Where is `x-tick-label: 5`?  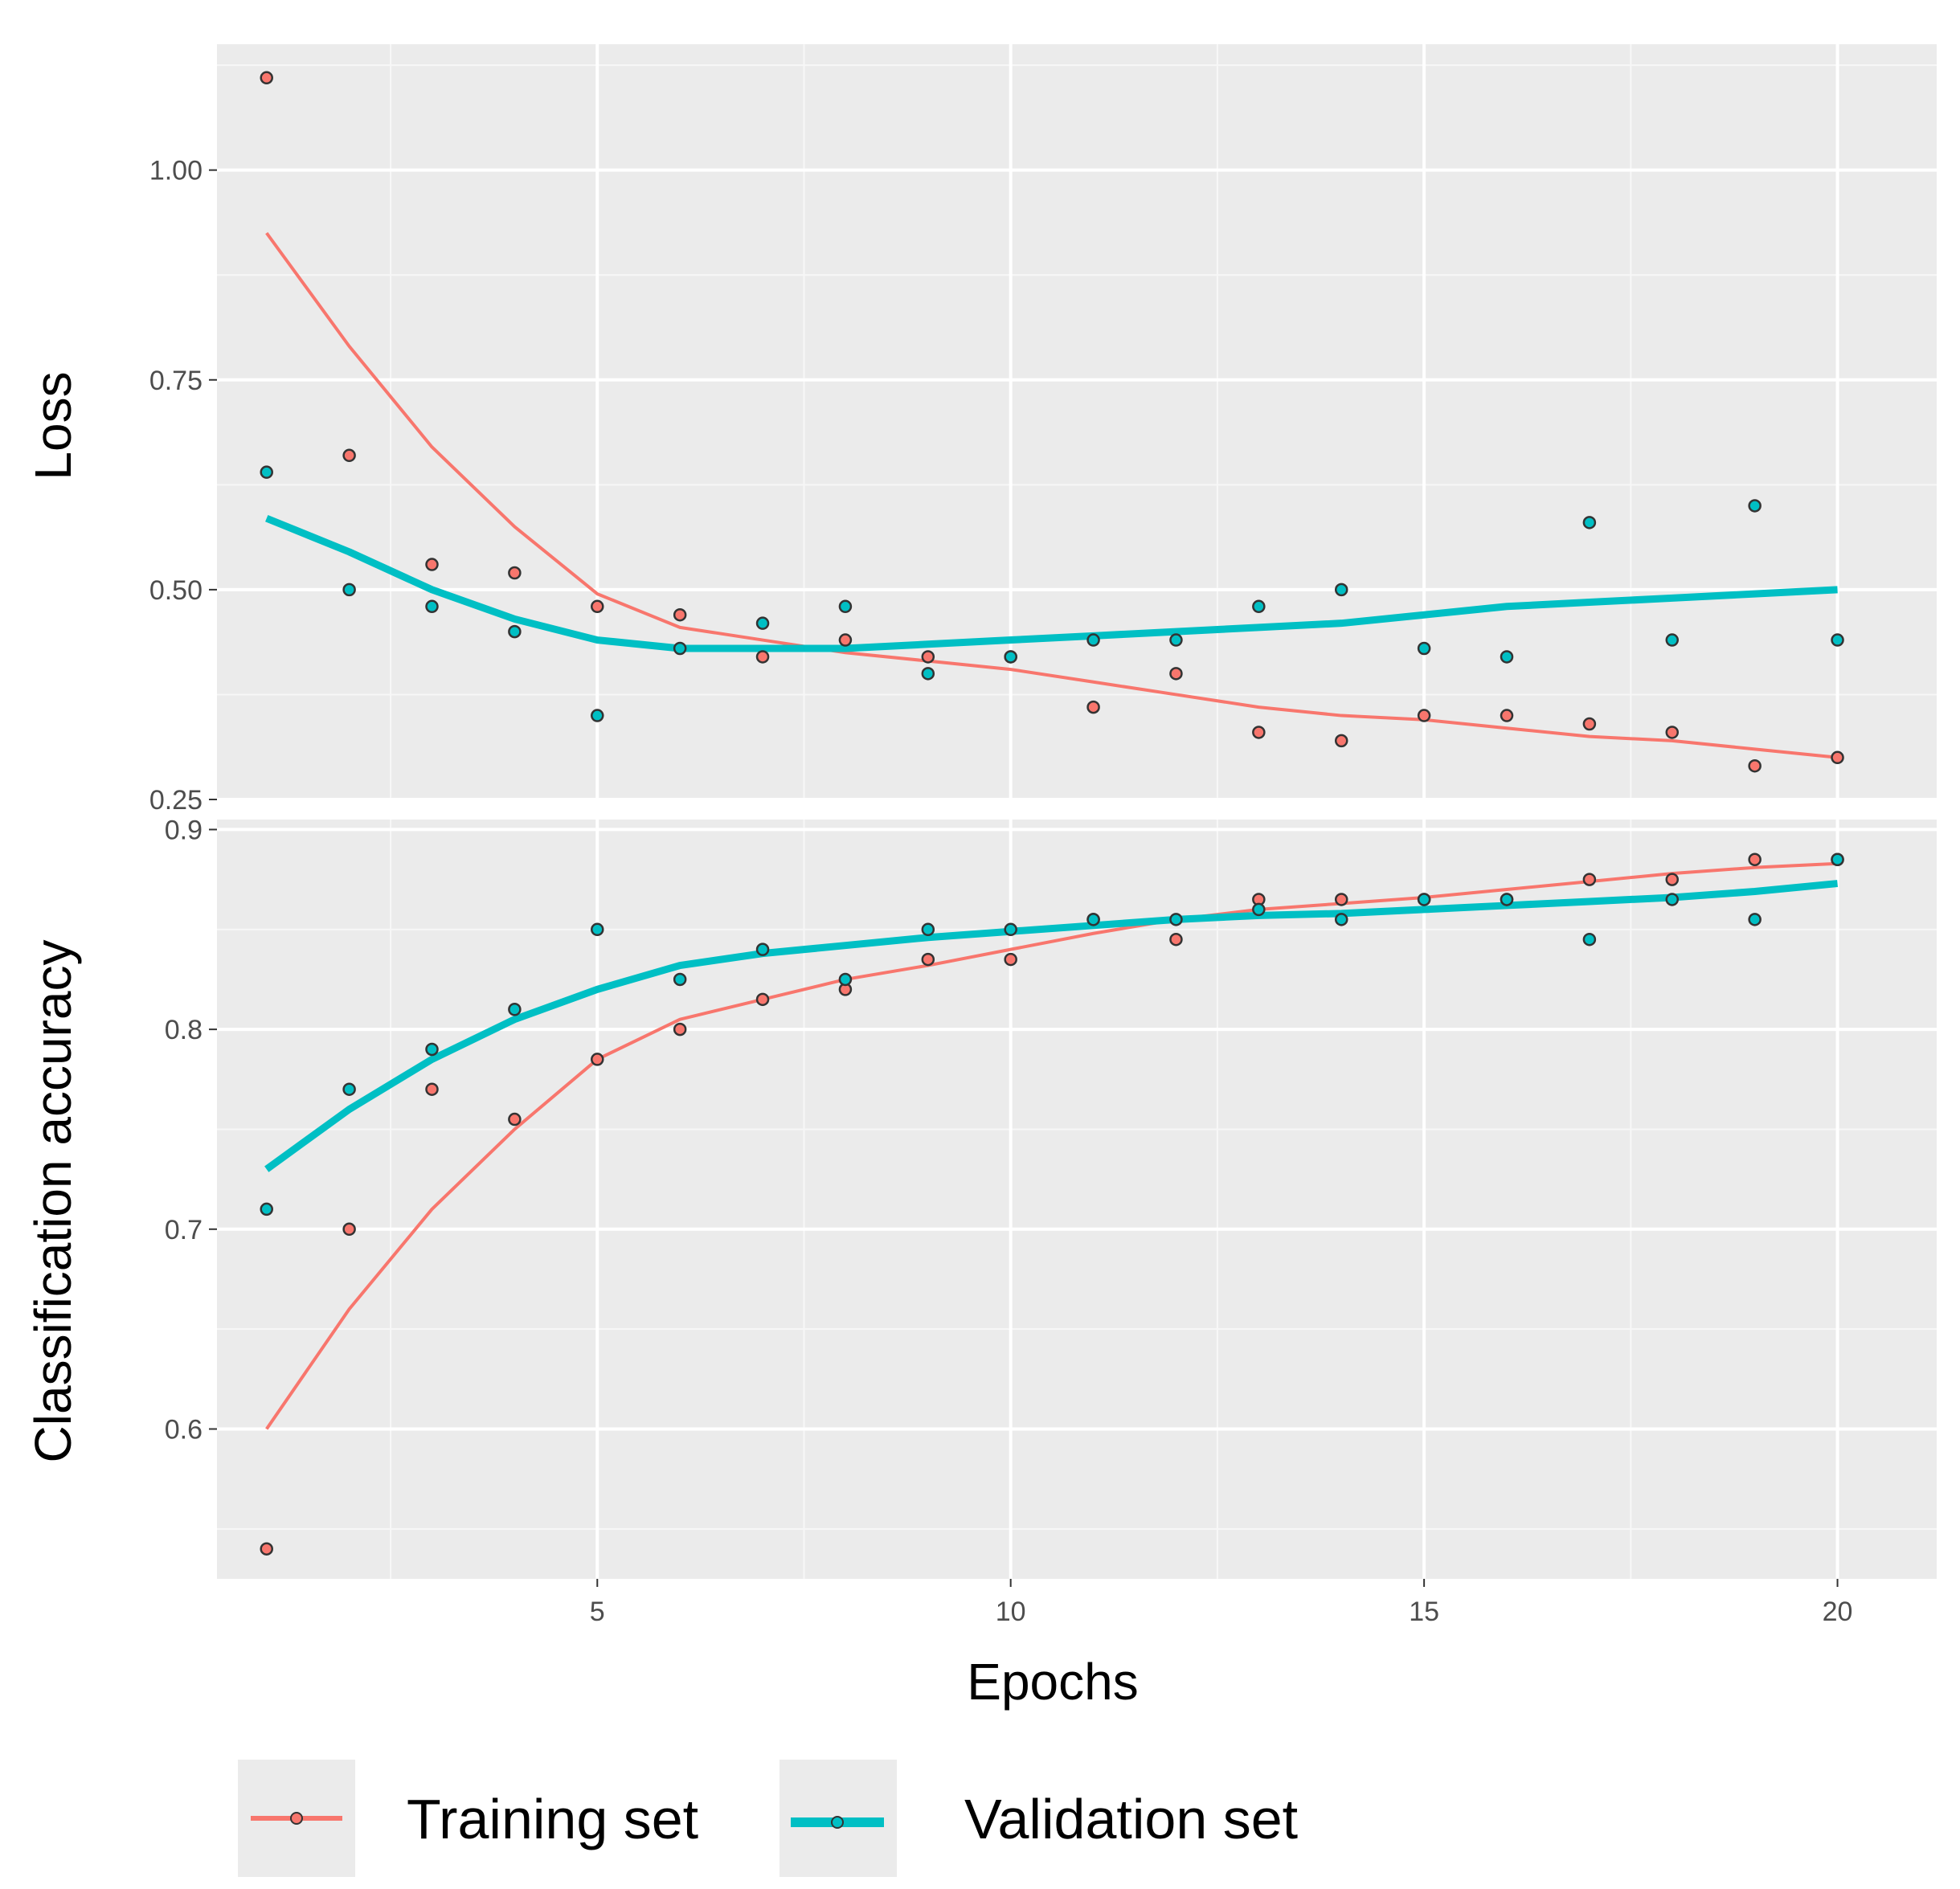
x-tick-label: 5 is located at coordinates (597, 1612).